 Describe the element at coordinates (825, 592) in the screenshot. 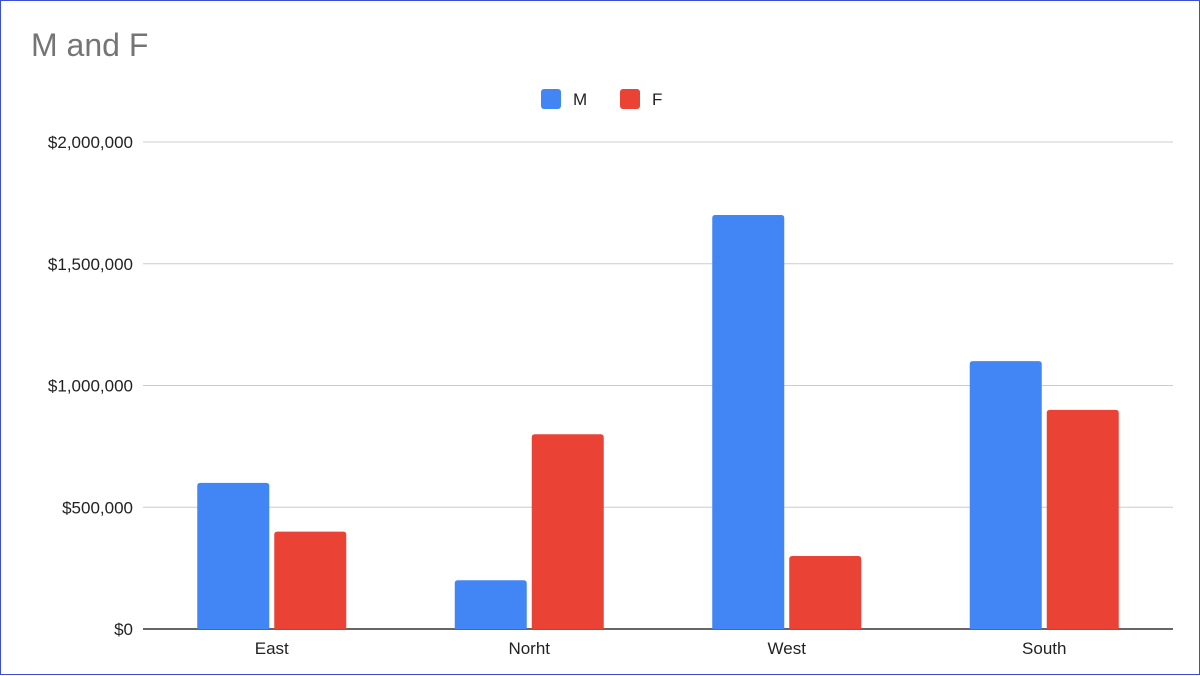

I see `bar-f-west` at that location.